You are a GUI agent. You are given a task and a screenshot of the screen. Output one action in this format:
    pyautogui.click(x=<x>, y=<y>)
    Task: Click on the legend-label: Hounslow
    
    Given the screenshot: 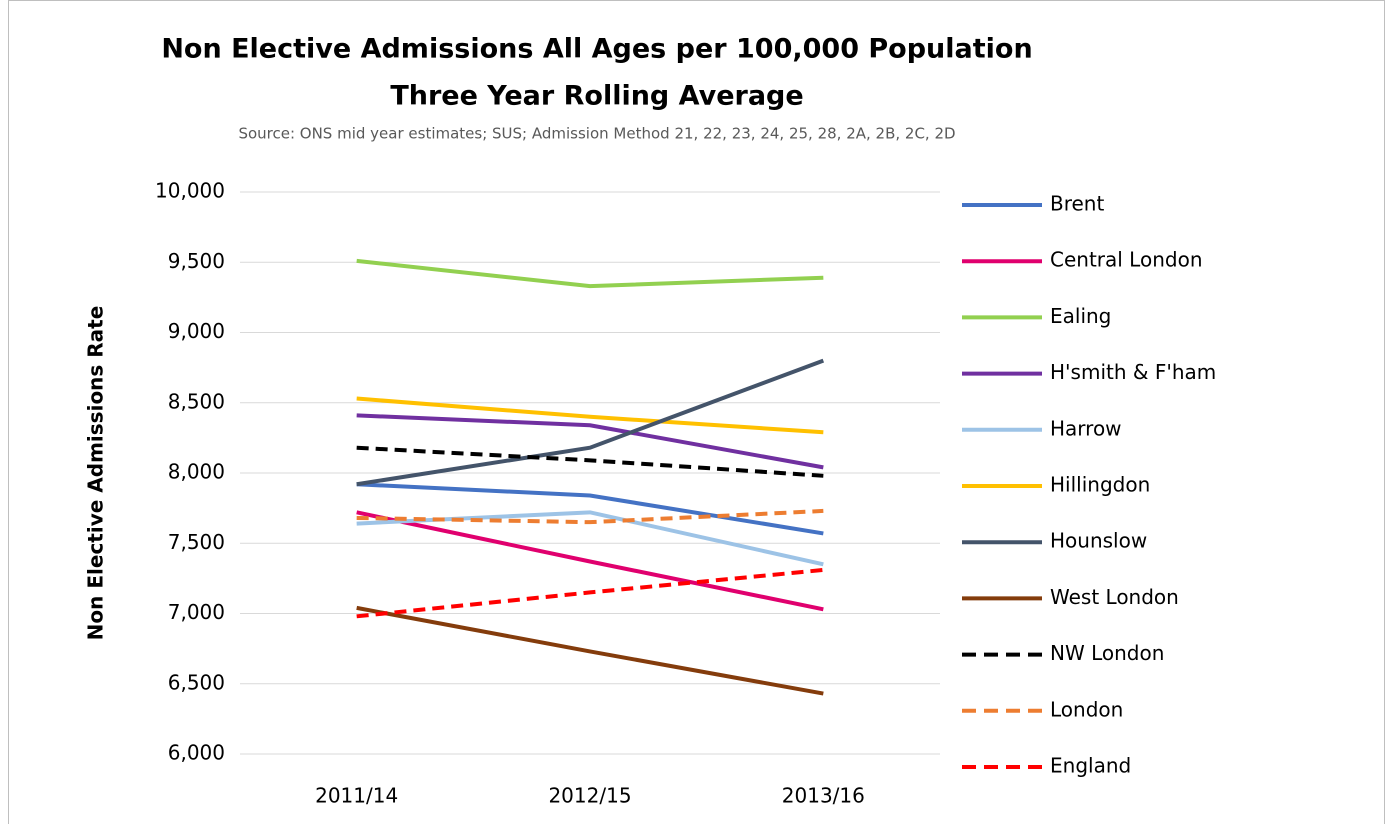 What is the action you would take?
    pyautogui.click(x=1098, y=541)
    